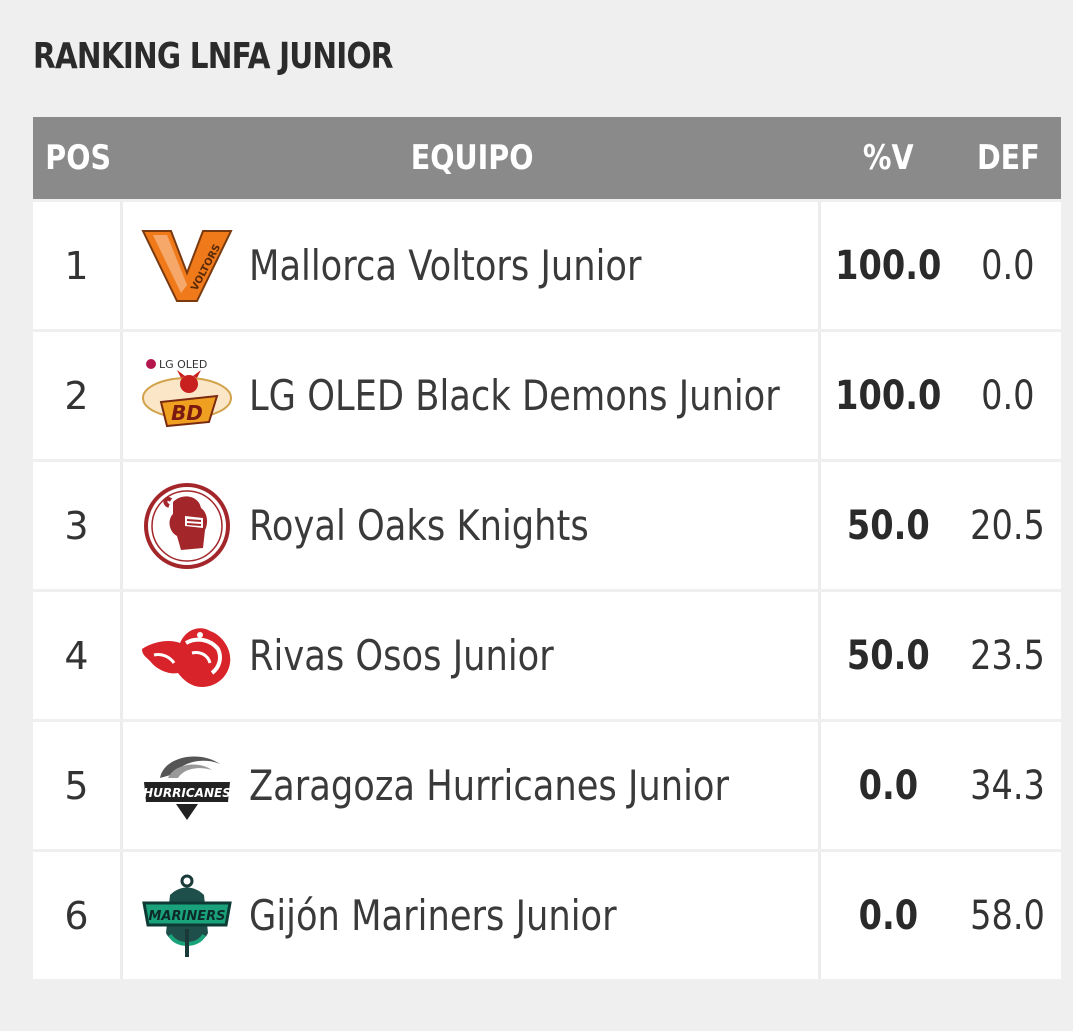  What do you see at coordinates (514, 395) in the screenshot?
I see `team-name: LG OLED Black Demons Junior` at bounding box center [514, 395].